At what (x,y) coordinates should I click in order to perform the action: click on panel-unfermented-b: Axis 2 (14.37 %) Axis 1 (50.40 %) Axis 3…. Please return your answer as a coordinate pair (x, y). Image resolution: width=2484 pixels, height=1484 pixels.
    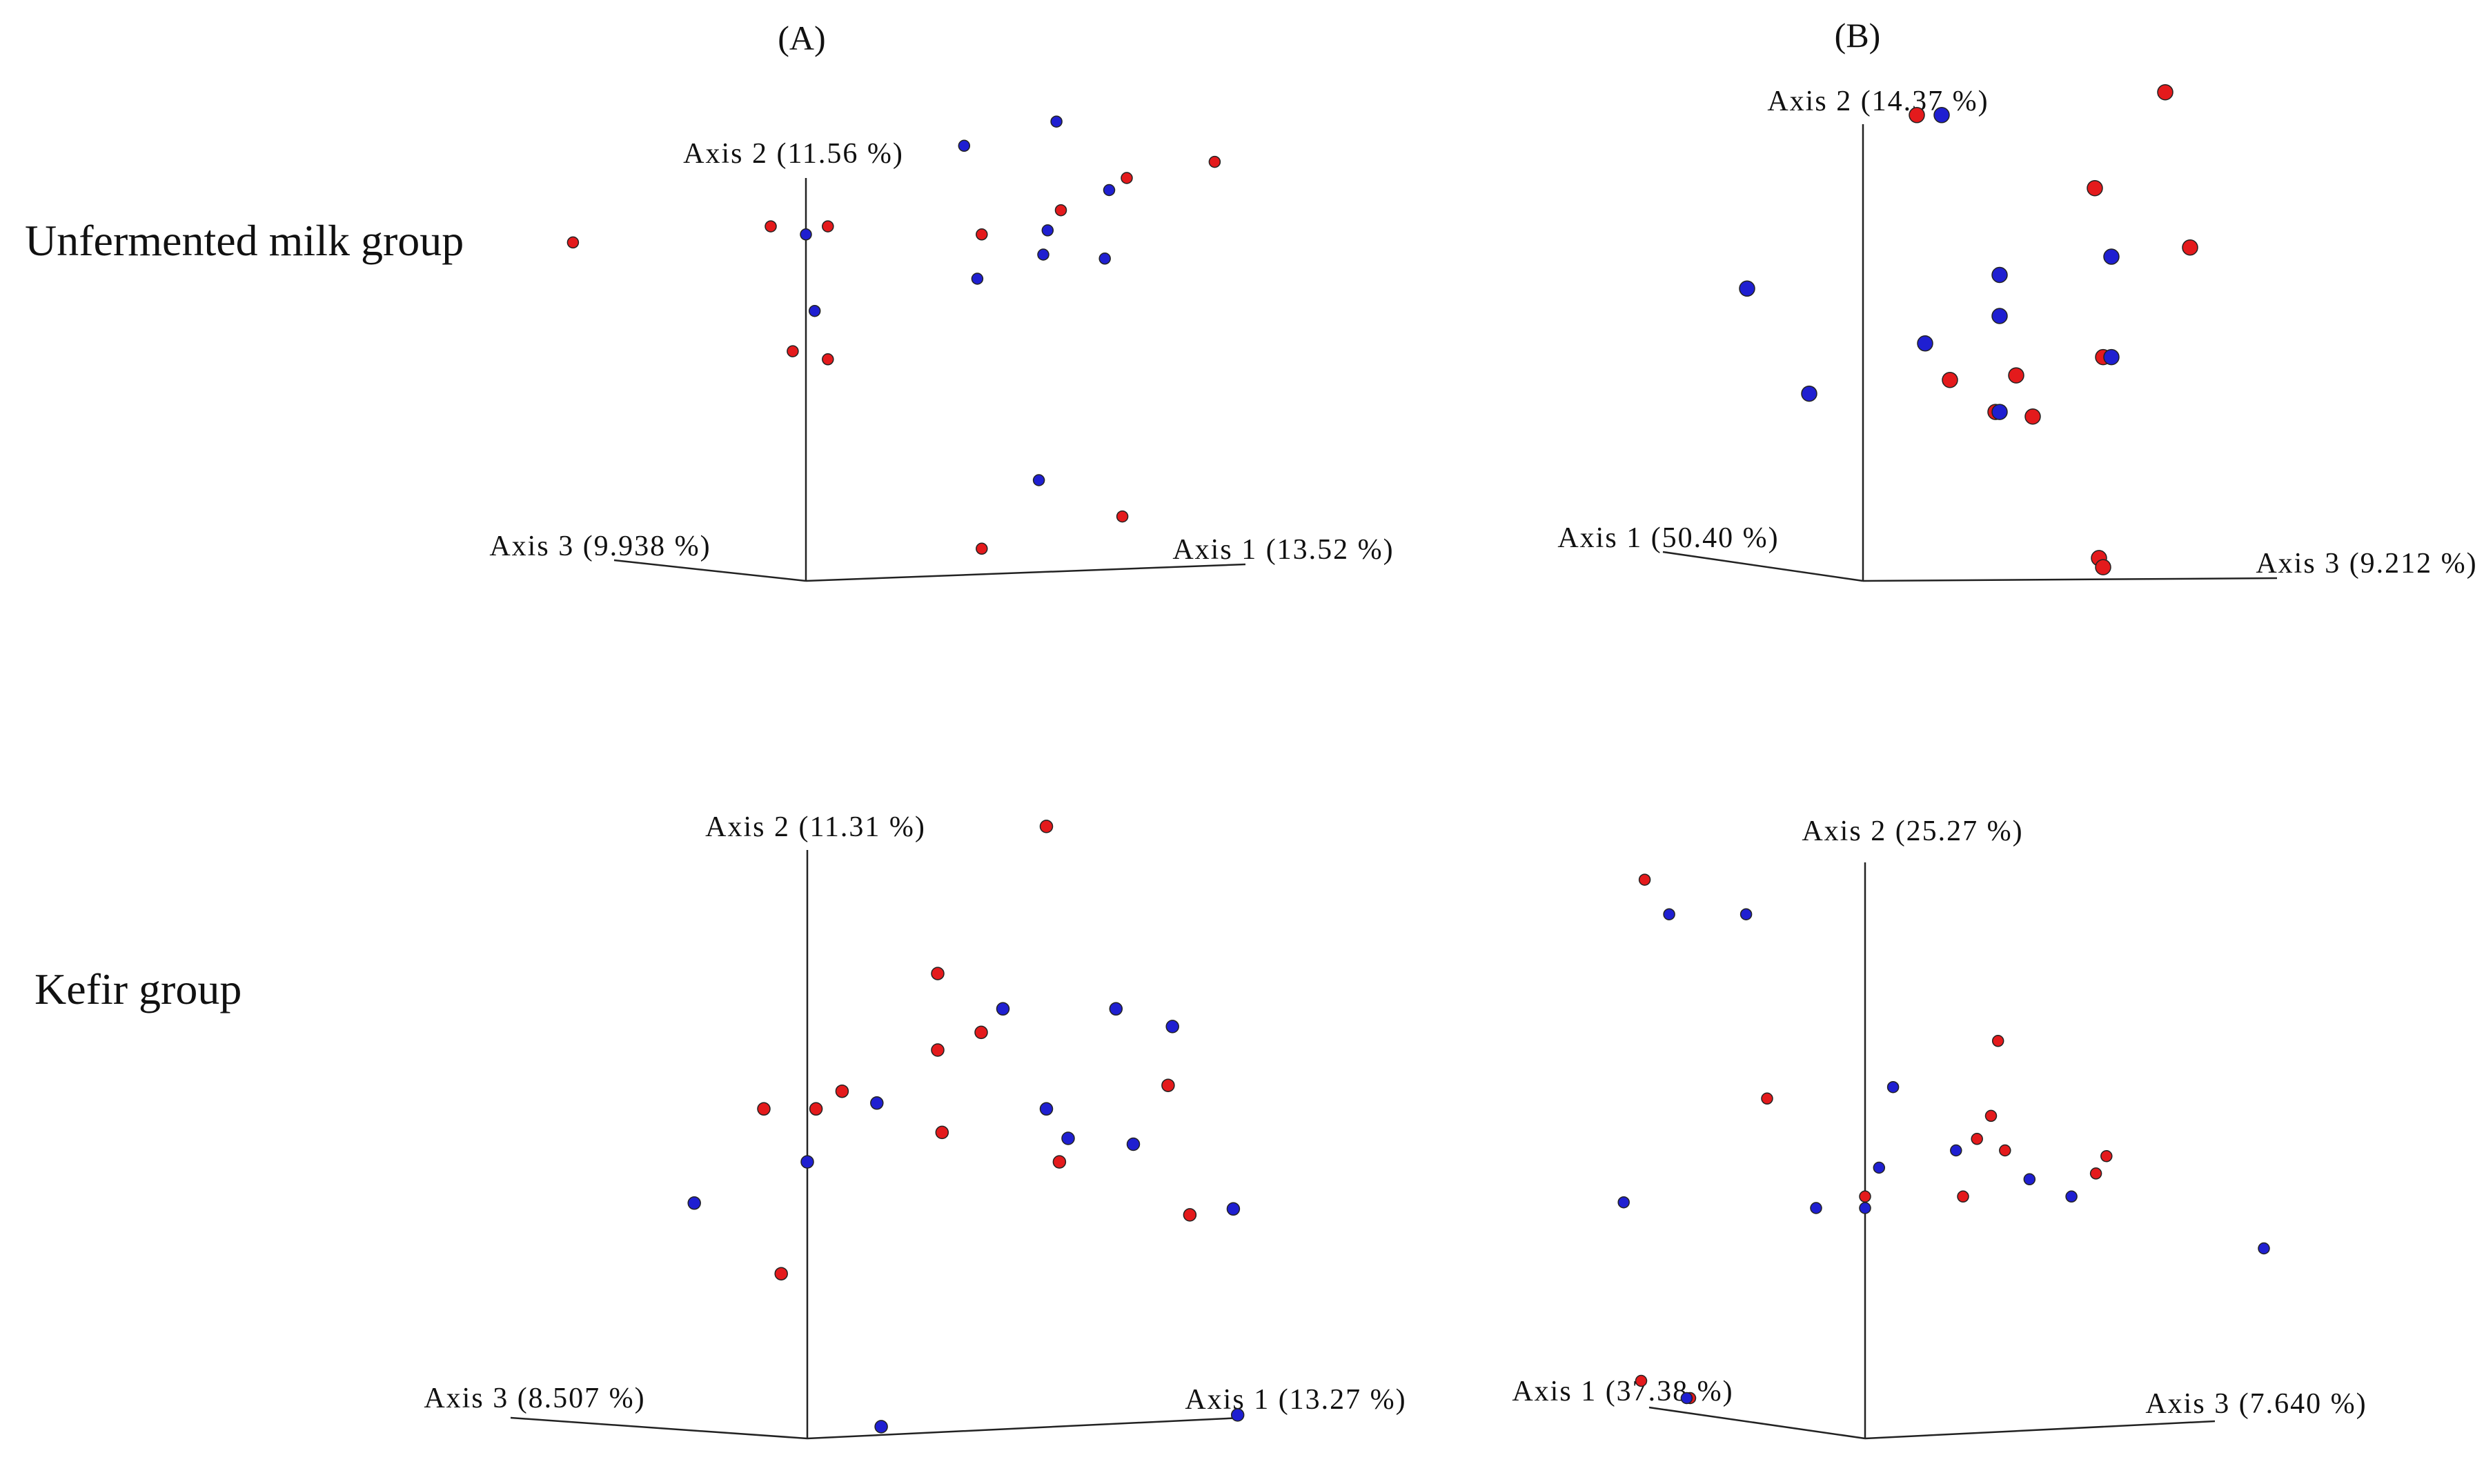
    Looking at the image, I should click on (2017, 332).